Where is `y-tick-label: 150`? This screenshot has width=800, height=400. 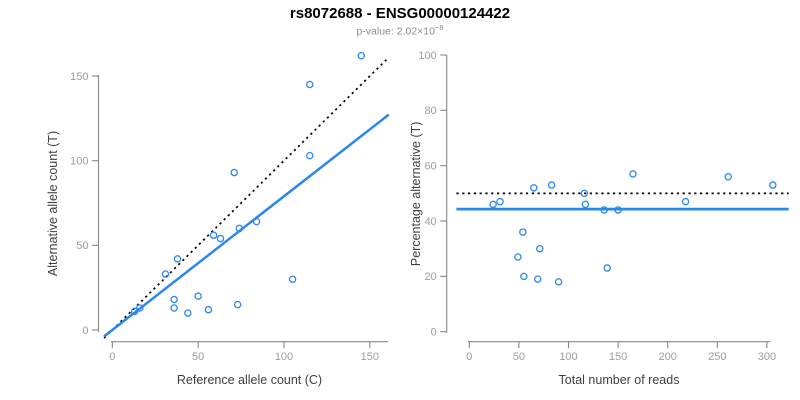 y-tick-label: 150 is located at coordinates (79, 77).